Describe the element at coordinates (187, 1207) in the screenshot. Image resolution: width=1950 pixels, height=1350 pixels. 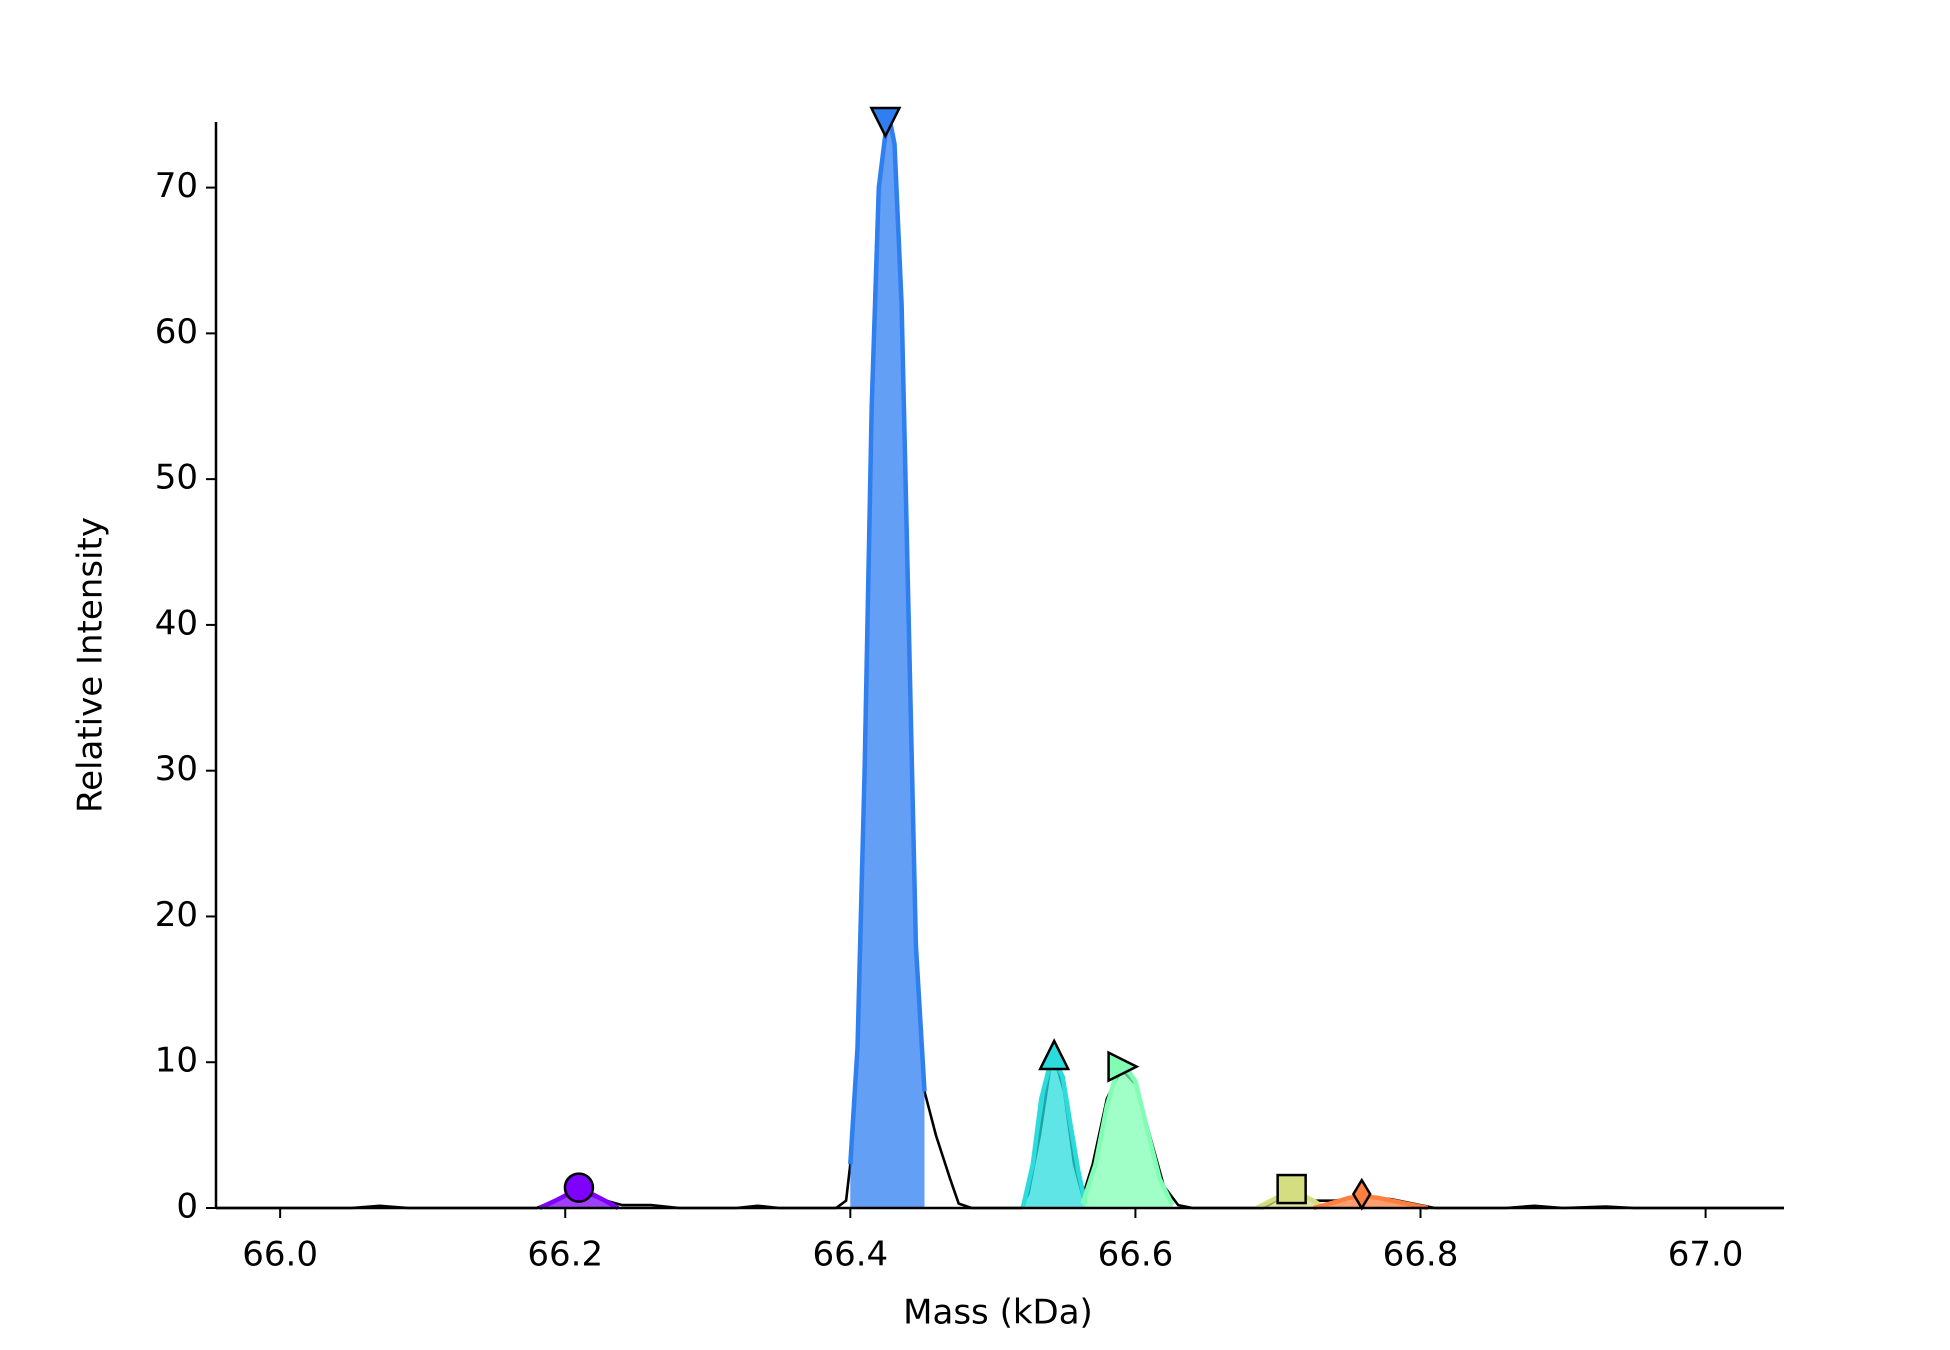
I see `y-tick-label: 0` at that location.